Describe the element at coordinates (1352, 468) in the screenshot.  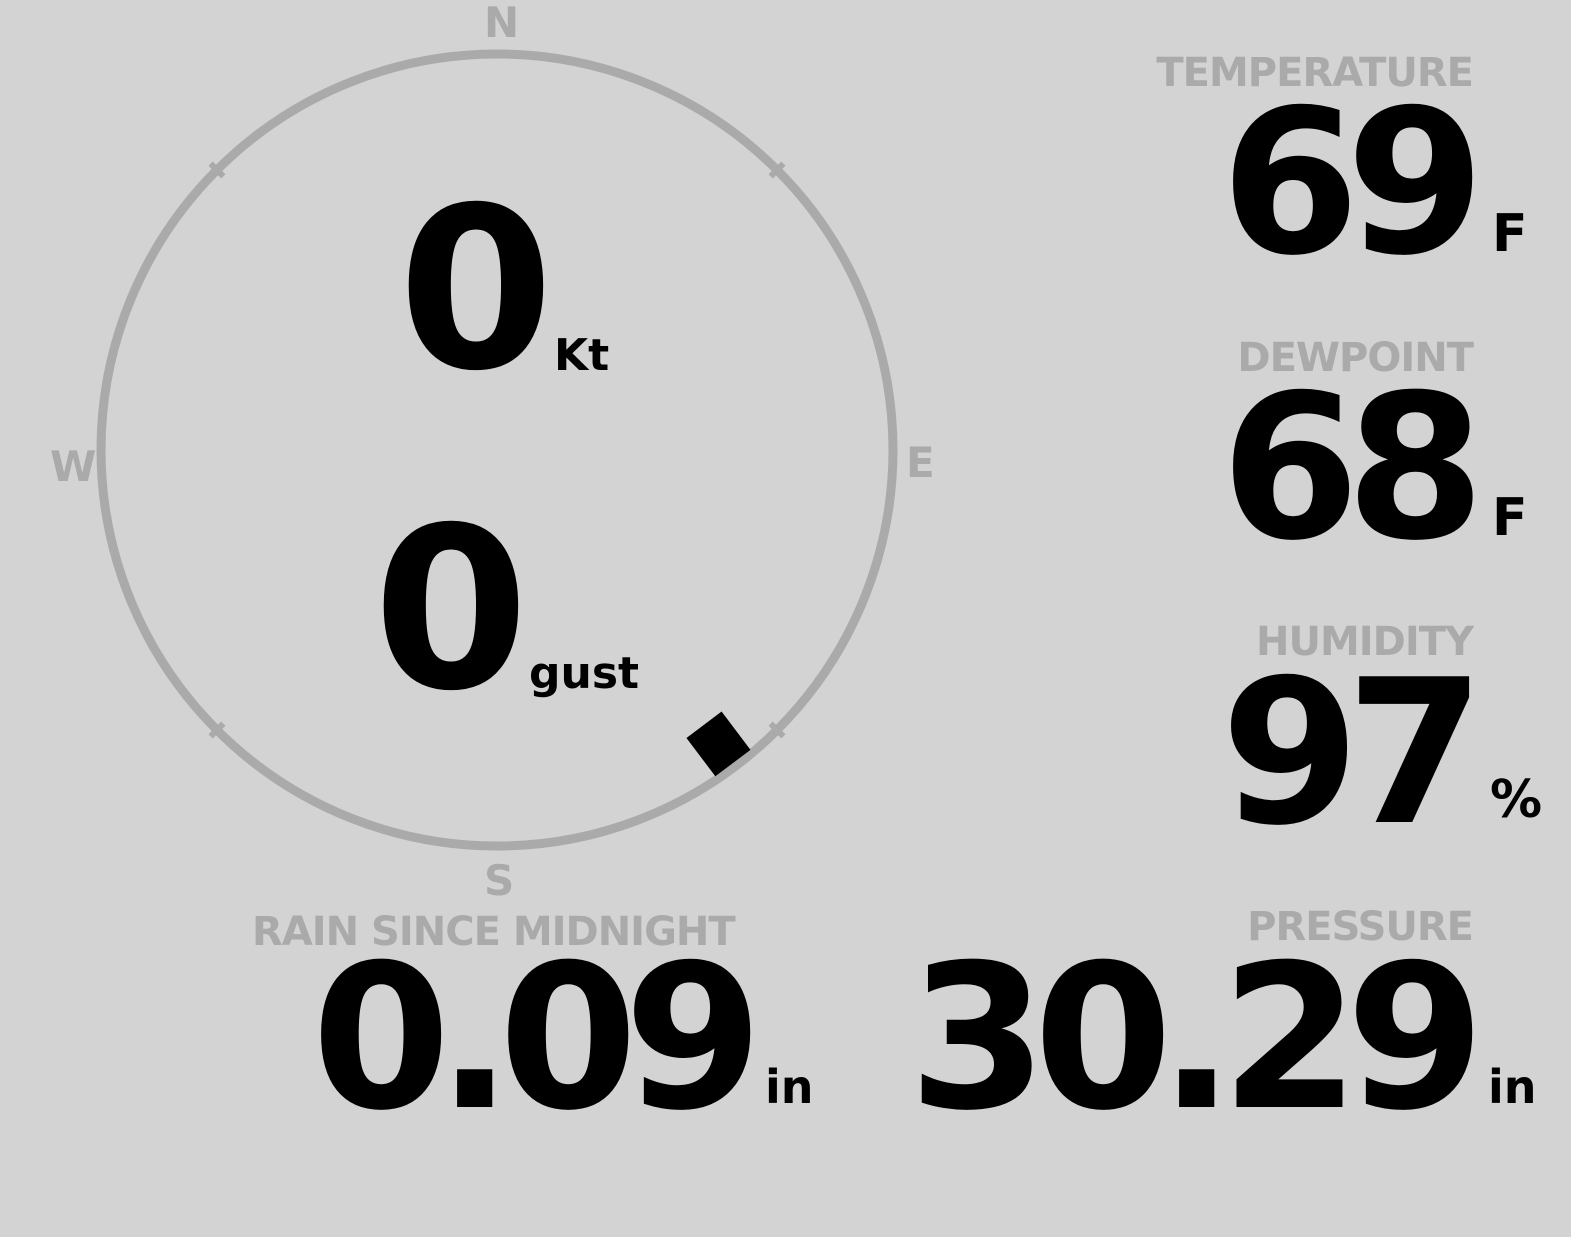
I see `dewpoint-value: 68` at that location.